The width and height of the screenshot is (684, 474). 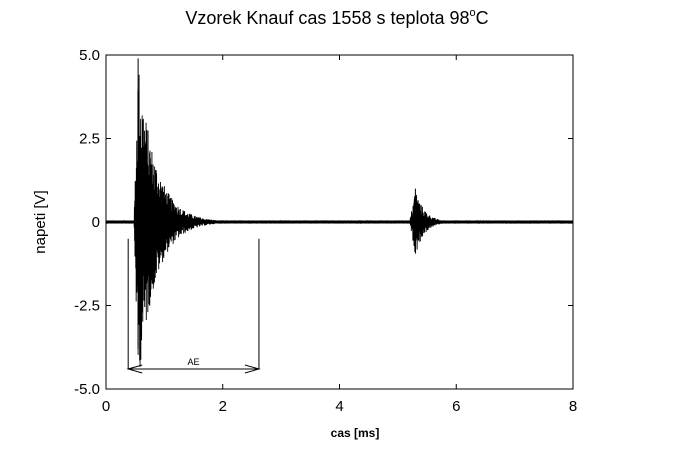 What do you see at coordinates (96, 222) in the screenshot?
I see `y-tick-label: 0` at bounding box center [96, 222].